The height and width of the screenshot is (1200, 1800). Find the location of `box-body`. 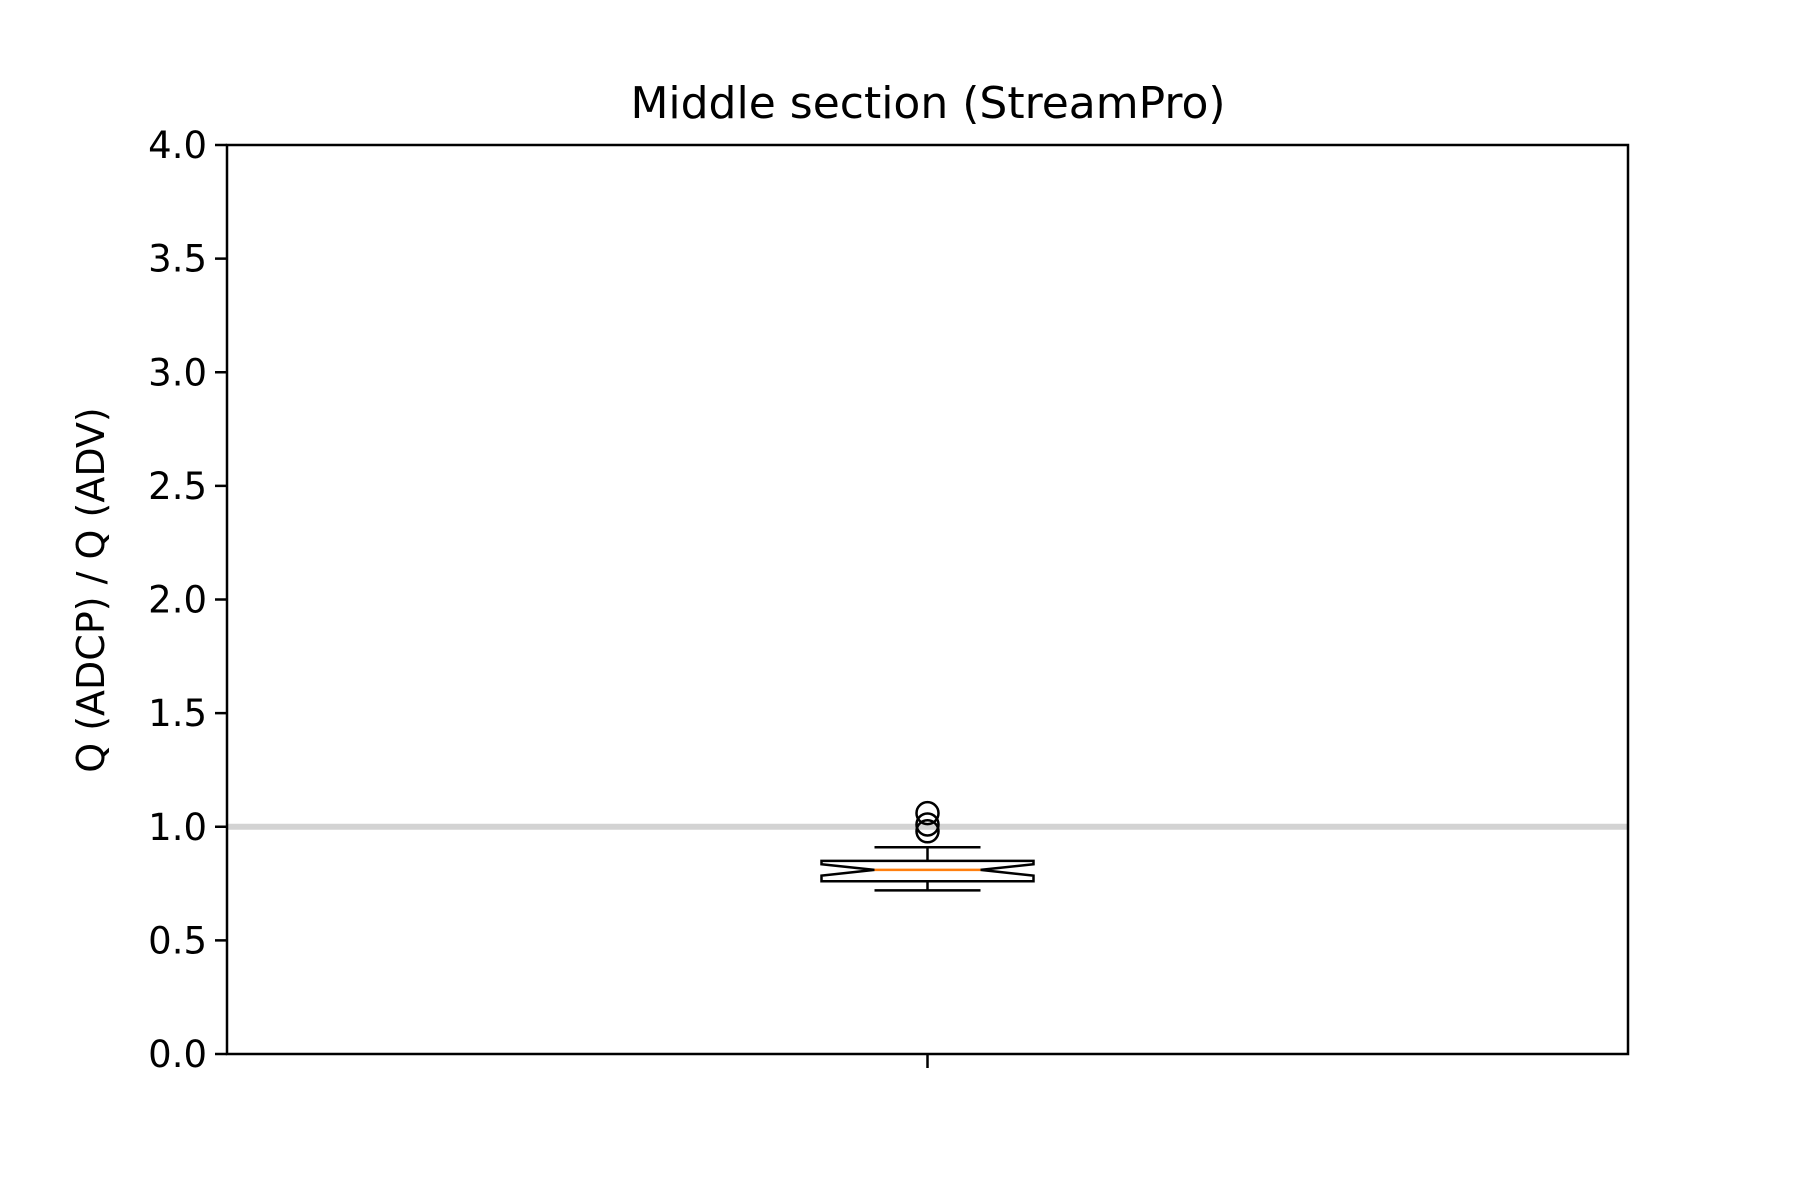

box-body is located at coordinates (927, 871).